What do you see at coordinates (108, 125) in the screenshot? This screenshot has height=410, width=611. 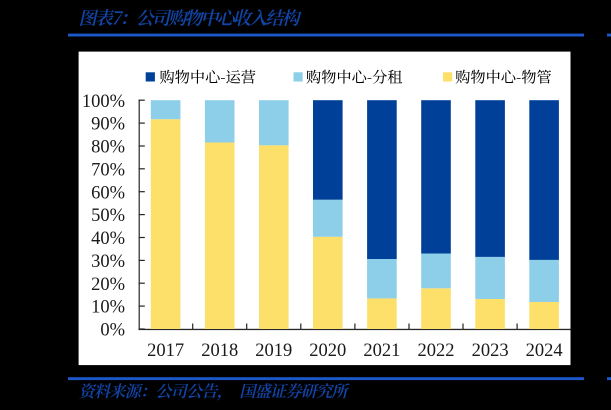 I see `svg-text: 90%` at bounding box center [108, 125].